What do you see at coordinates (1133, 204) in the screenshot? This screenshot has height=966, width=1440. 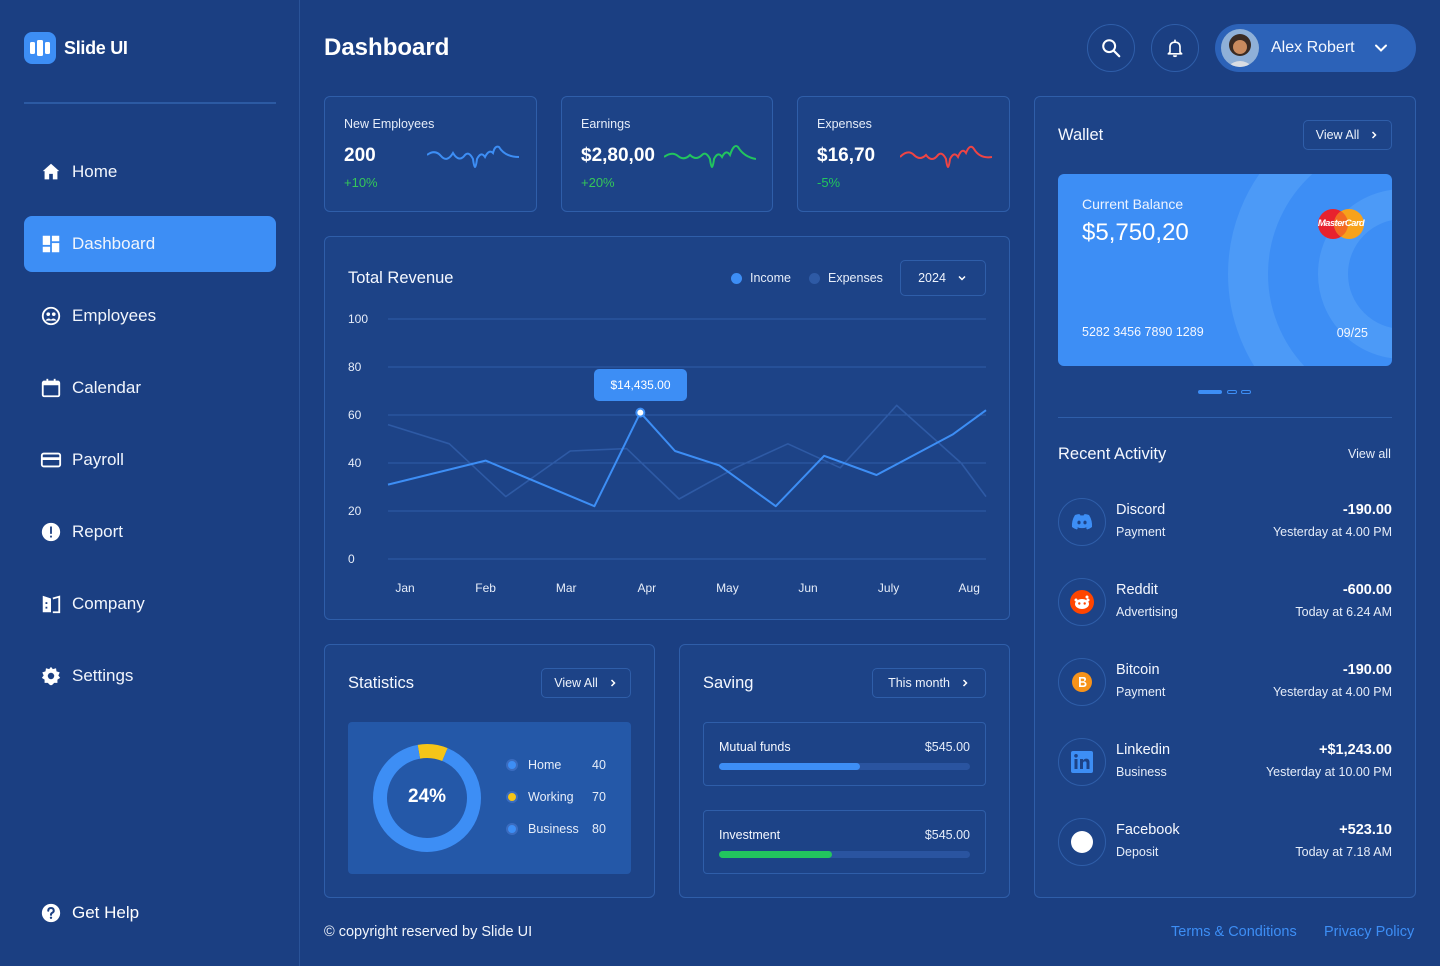 I see `balance-label: Current Balance` at bounding box center [1133, 204].